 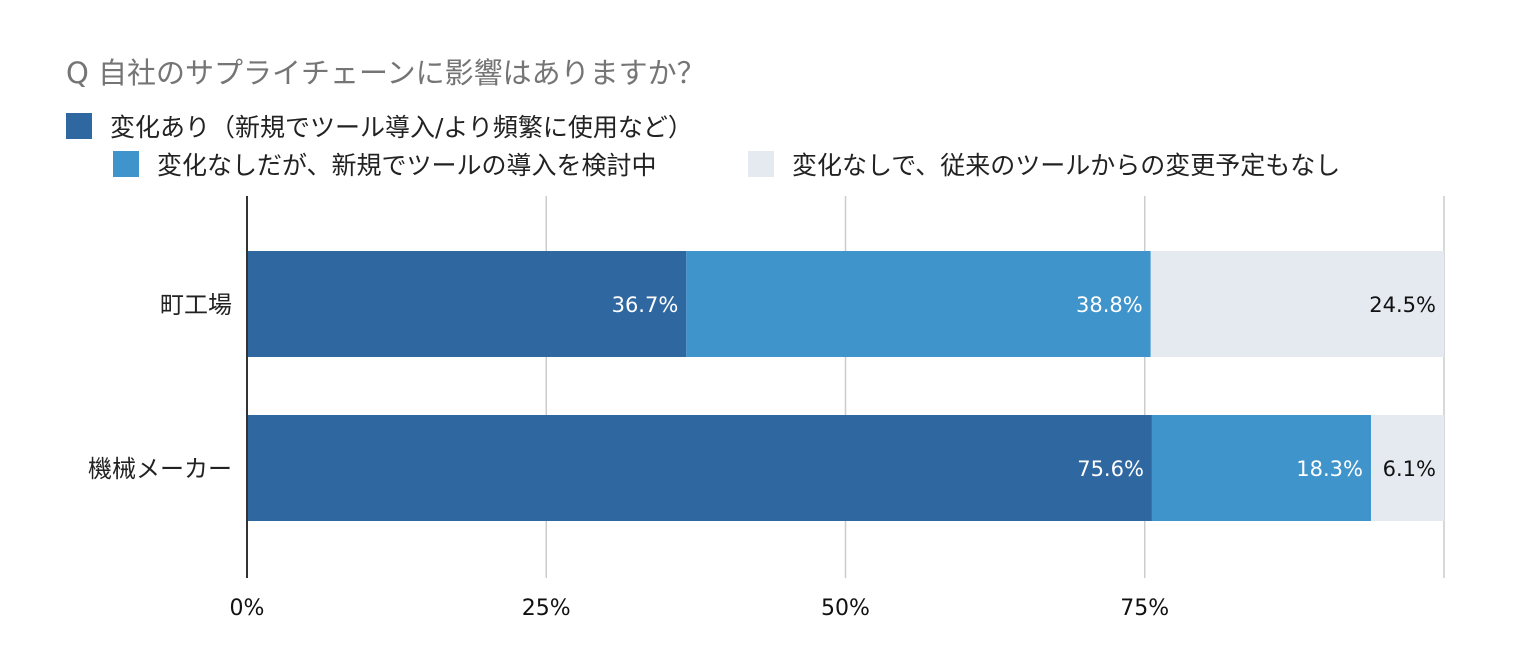 What do you see at coordinates (1109, 305) in the screenshot?
I see `data-label: 38.8%` at bounding box center [1109, 305].